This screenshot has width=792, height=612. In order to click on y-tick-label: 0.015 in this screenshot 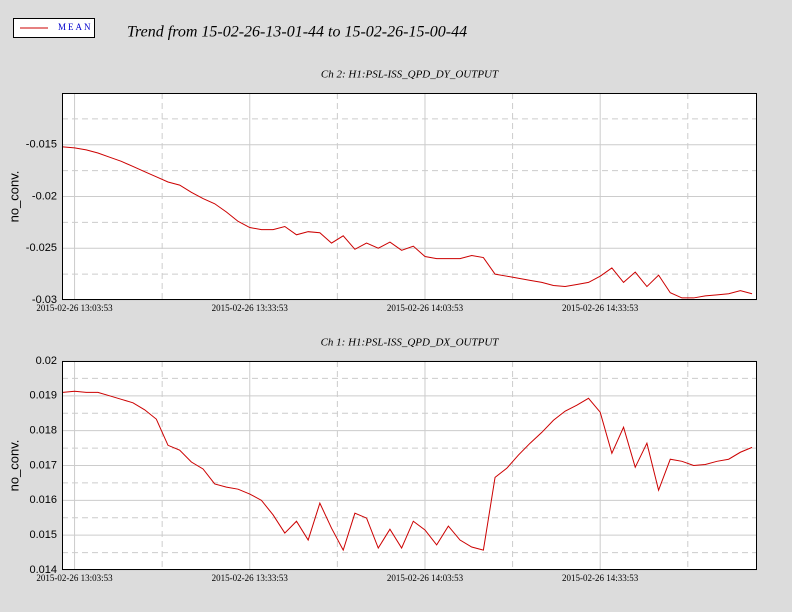, I will do `click(43, 535)`.